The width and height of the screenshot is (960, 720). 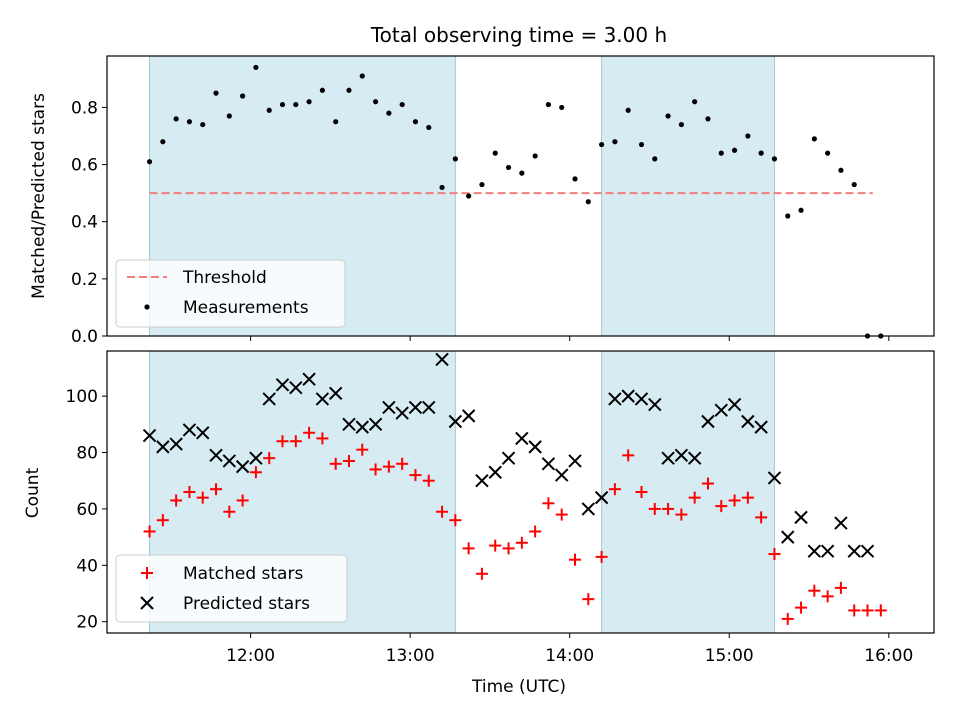 What do you see at coordinates (729, 656) in the screenshot?
I see `x-tick-label: 15:00` at bounding box center [729, 656].